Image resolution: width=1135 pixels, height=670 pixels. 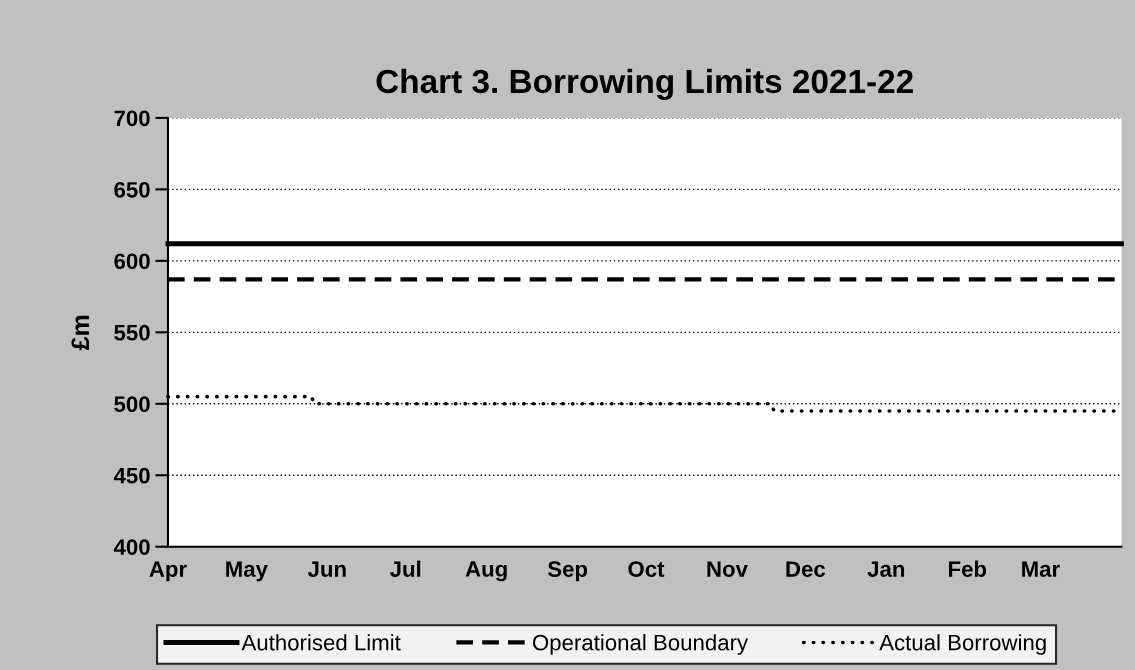 I want to click on x-tick-label: May, so click(x=247, y=571).